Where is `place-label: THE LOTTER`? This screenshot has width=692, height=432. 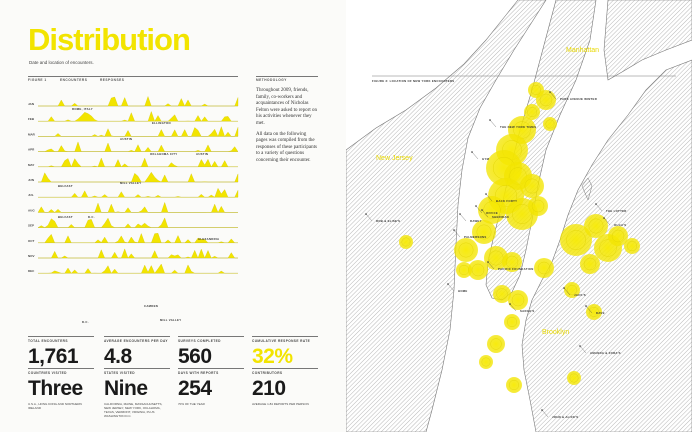 place-label: THE LOTTER is located at coordinates (616, 211).